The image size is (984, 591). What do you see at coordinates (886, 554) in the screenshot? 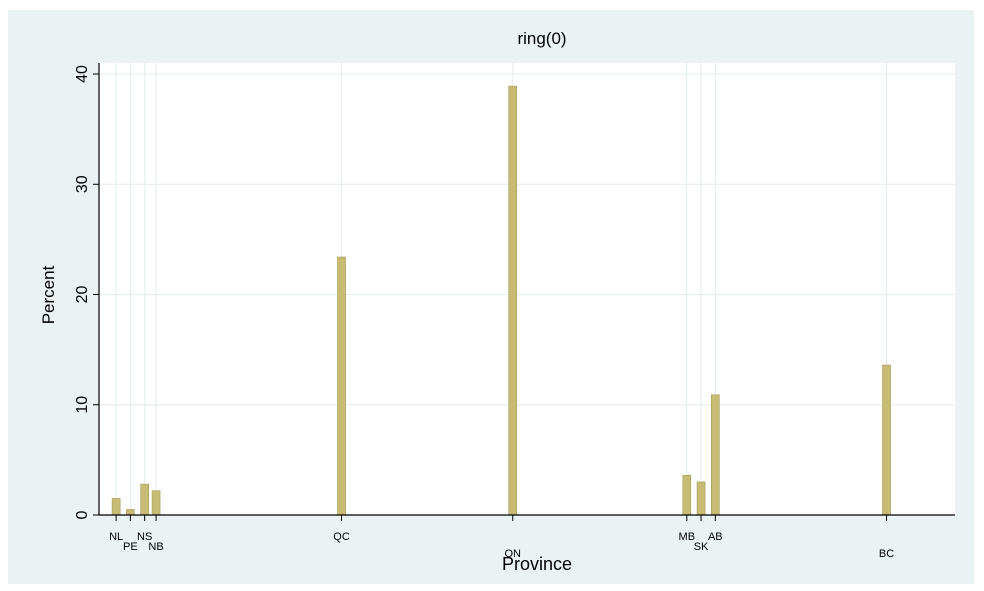
I see `x-tick-label-bc: BC` at bounding box center [886, 554].